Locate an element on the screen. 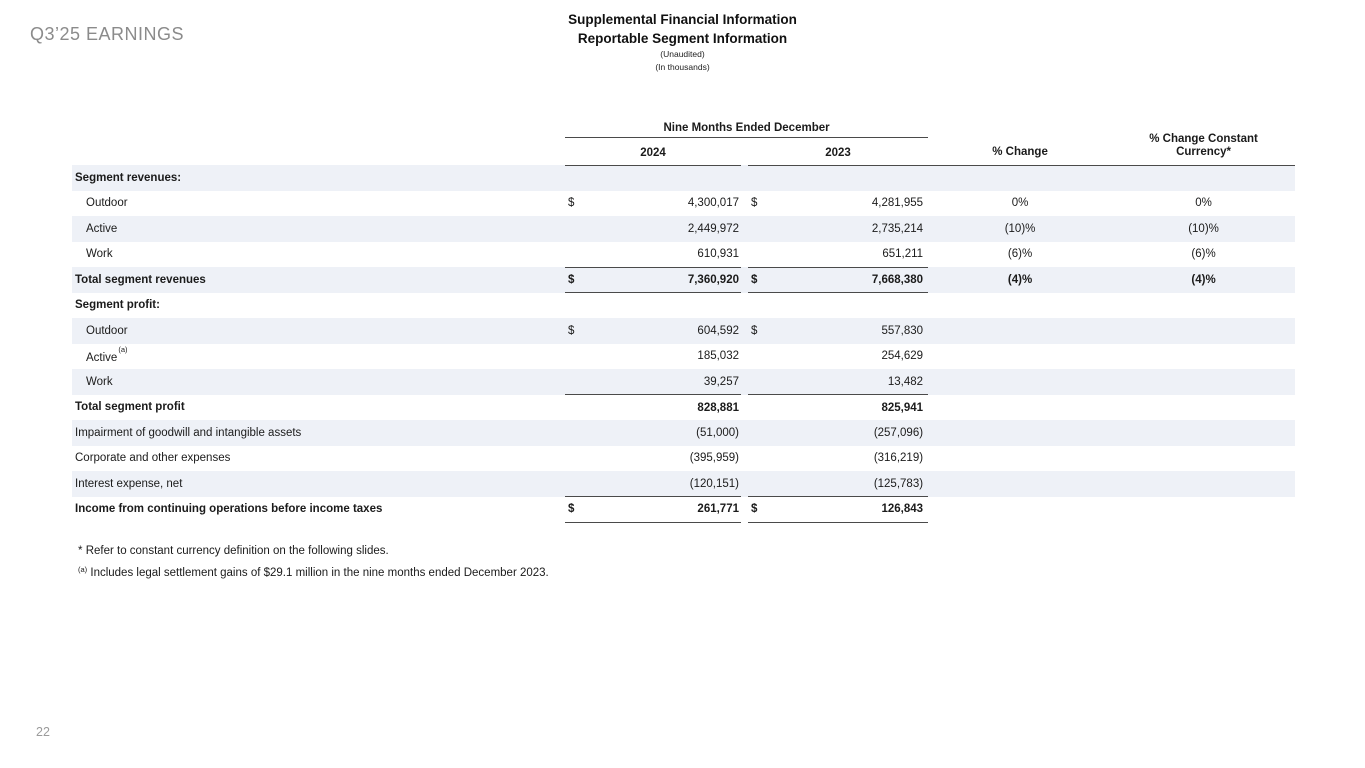 This screenshot has width=1365, height=768. table-row: Active 2,449,972 2,735,214 (10)% (10)% is located at coordinates (684, 229).